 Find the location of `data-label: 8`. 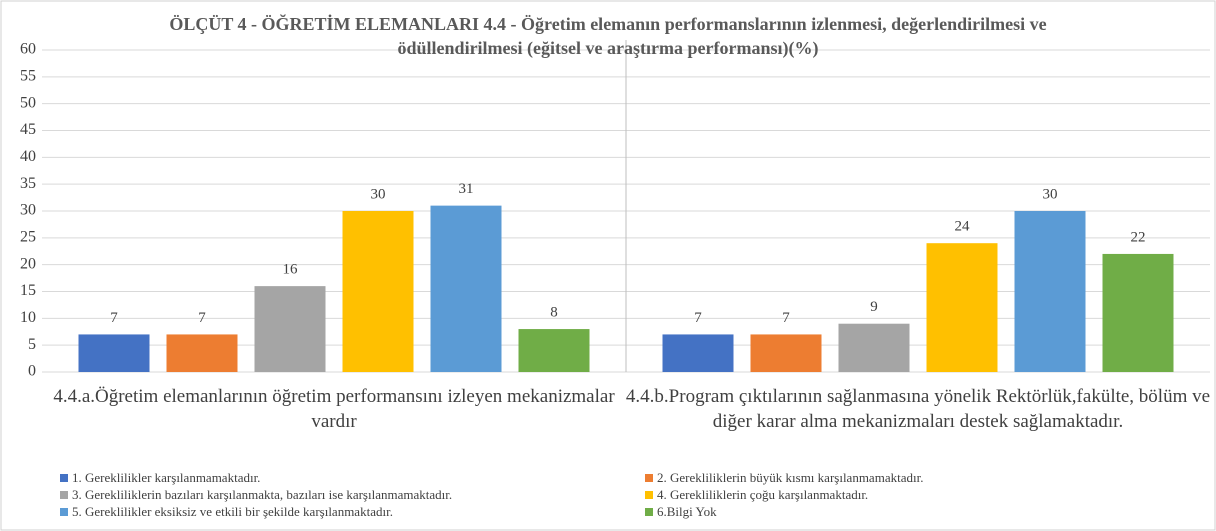

data-label: 8 is located at coordinates (554, 313).